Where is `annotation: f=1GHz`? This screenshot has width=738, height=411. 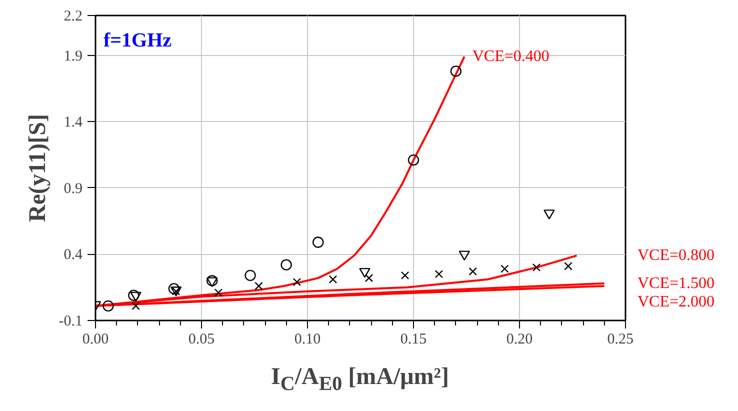 annotation: f=1GHz is located at coordinates (138, 41).